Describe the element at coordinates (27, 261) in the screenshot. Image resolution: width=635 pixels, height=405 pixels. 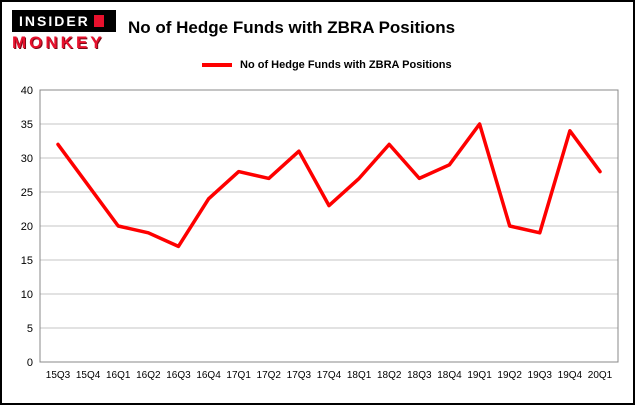
I see `y-tick-label: 15` at that location.